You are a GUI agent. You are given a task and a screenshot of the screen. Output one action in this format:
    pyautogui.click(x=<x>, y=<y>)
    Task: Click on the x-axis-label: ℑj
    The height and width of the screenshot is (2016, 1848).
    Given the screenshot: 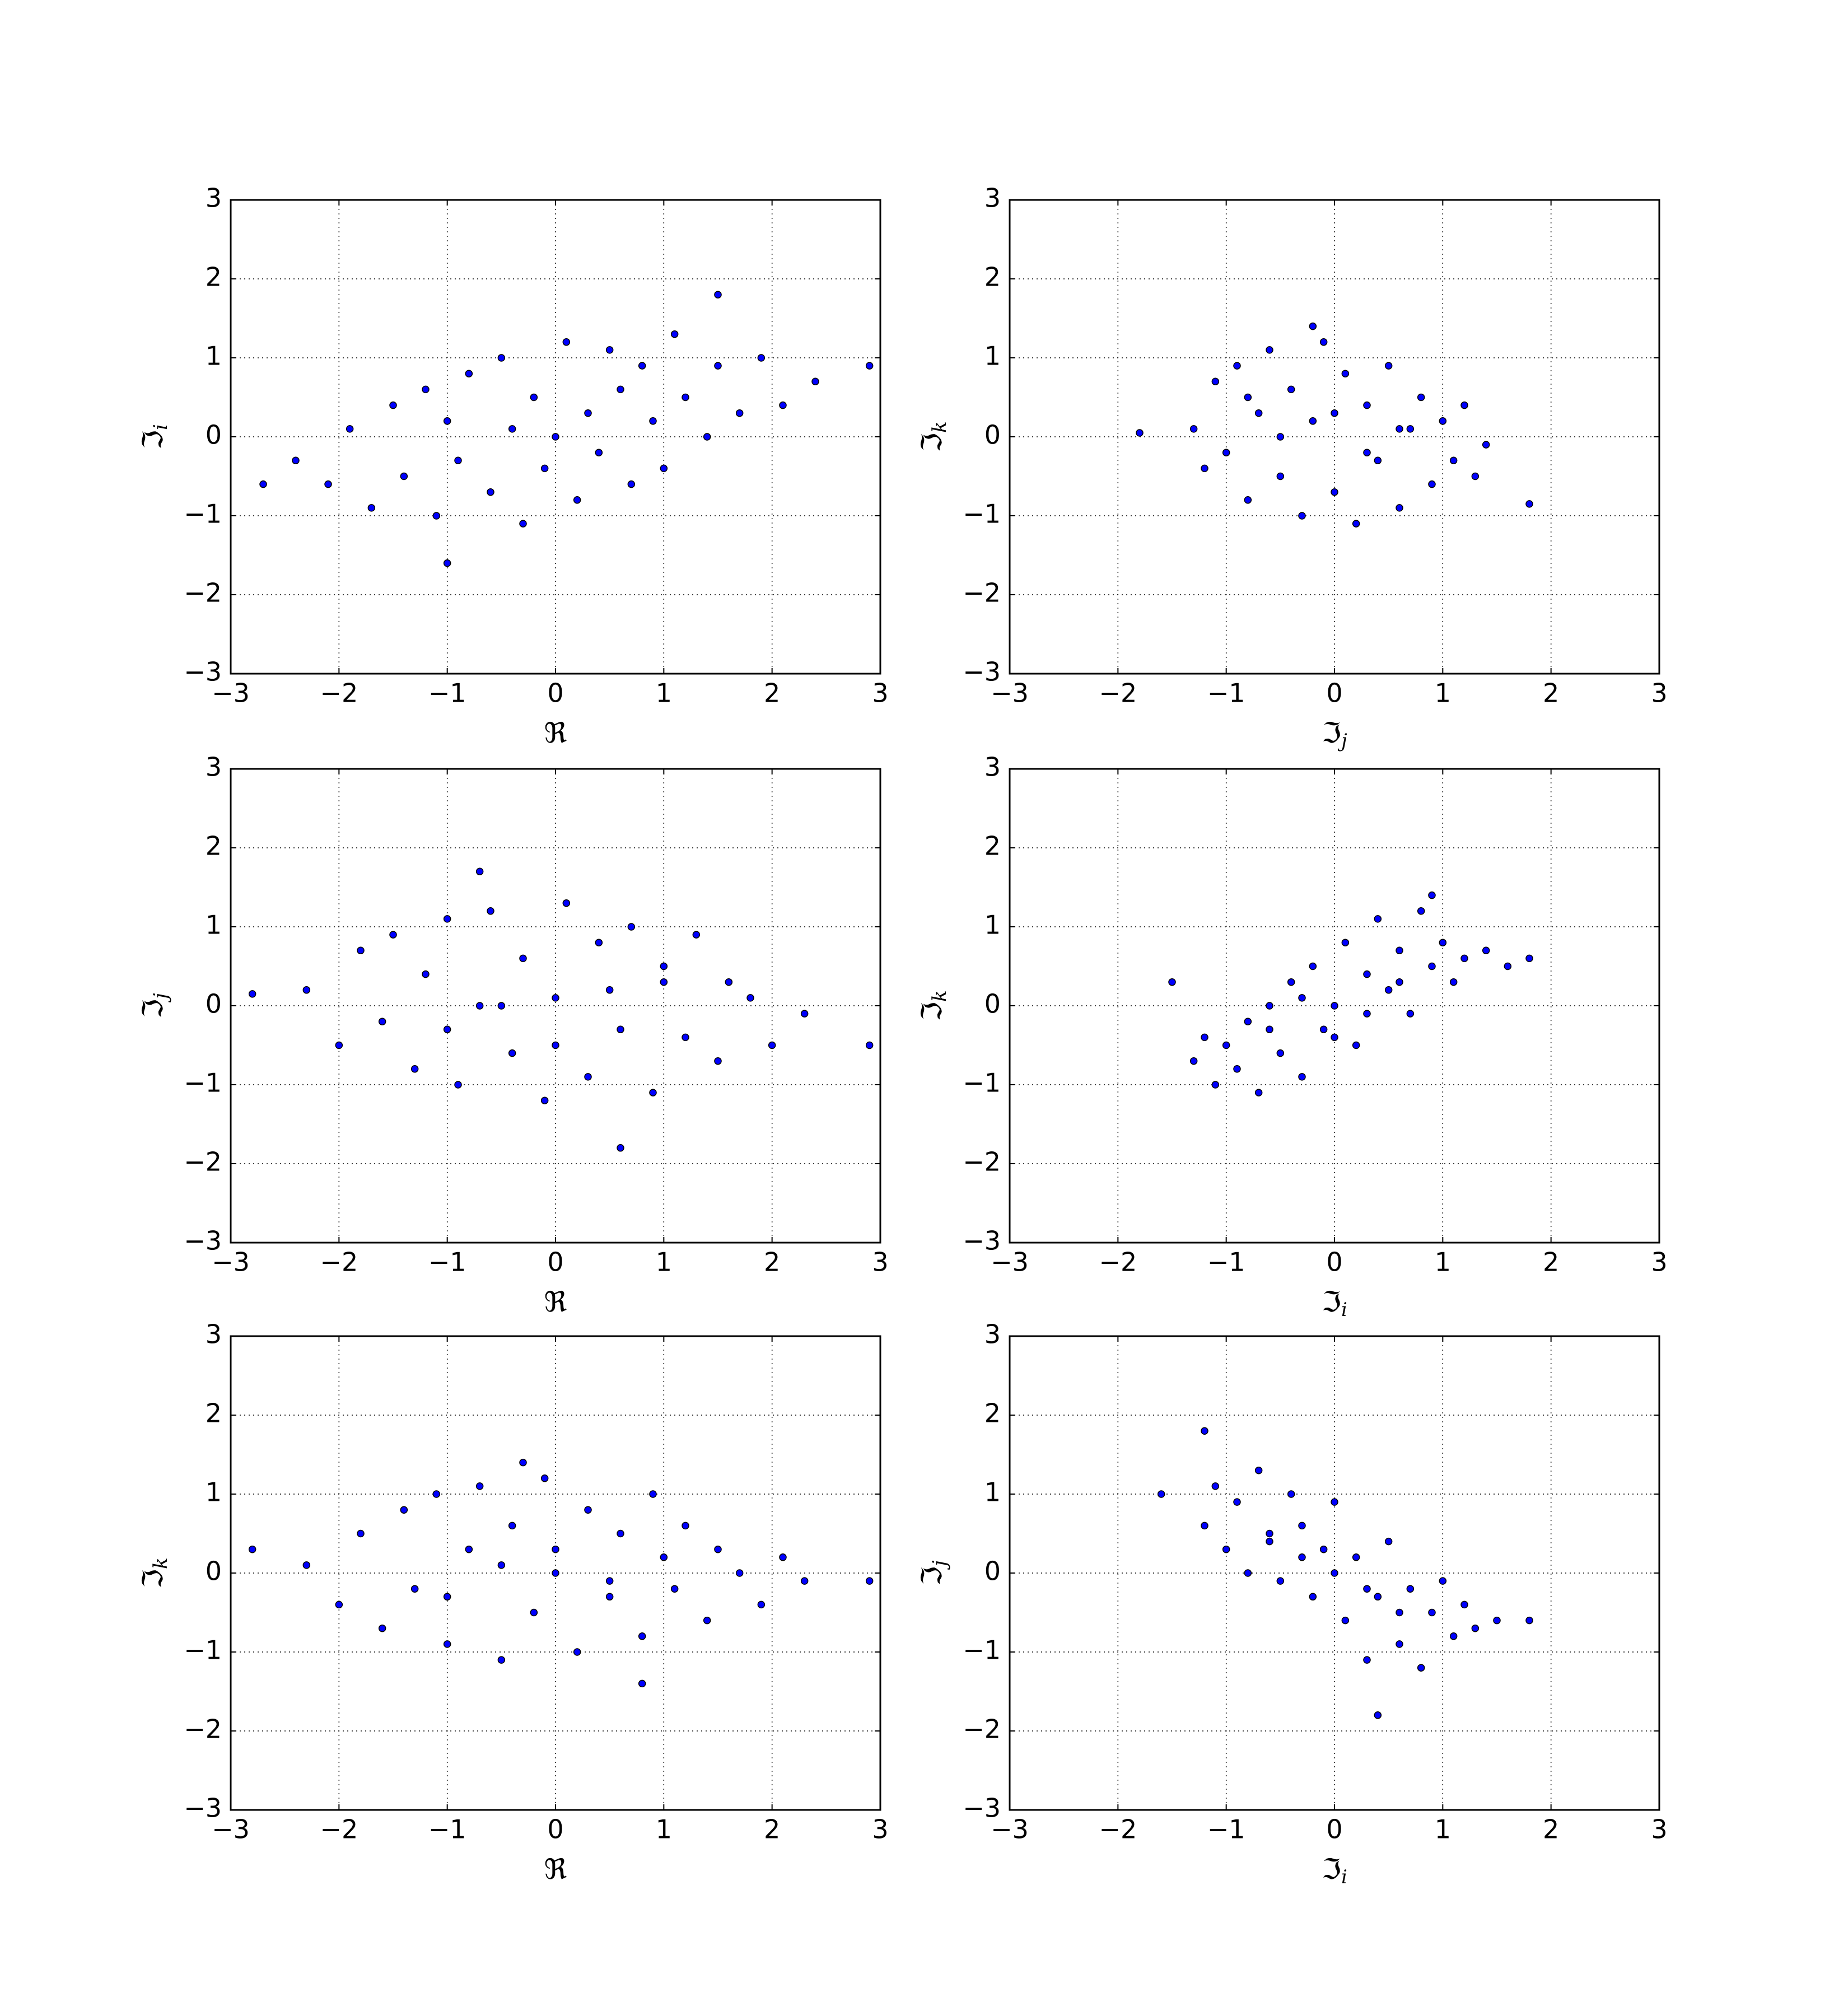 What is the action you would take?
    pyautogui.click(x=1334, y=735)
    